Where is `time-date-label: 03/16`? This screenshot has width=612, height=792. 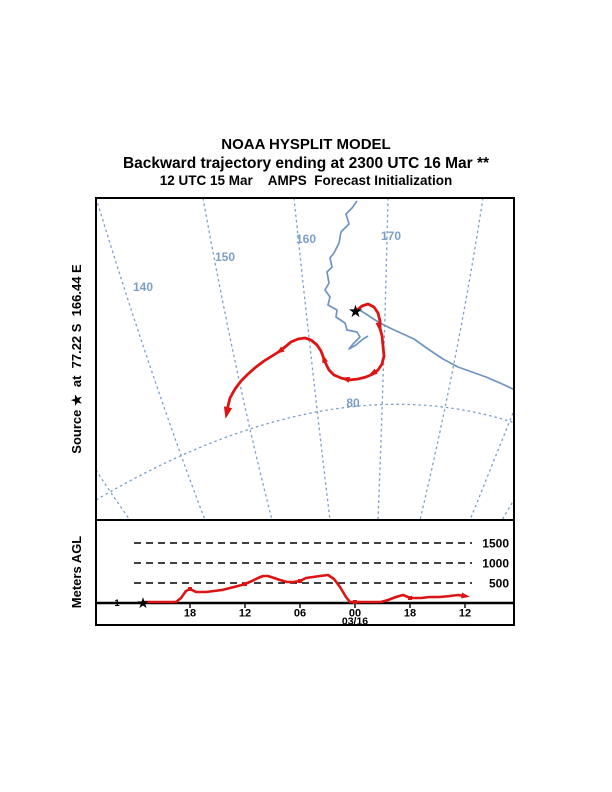 time-date-label: 03/16 is located at coordinates (355, 622).